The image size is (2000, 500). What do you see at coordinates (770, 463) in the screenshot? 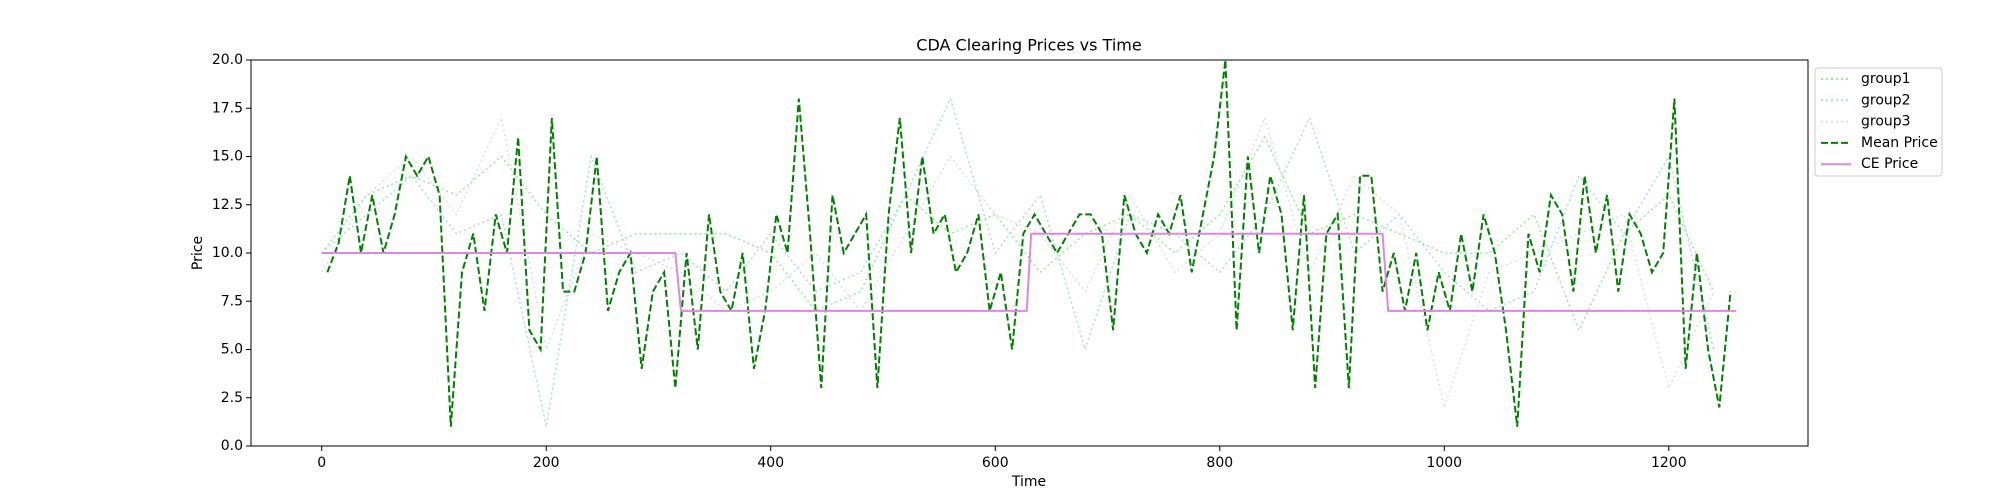
I see `x-tick-label: 400` at bounding box center [770, 463].